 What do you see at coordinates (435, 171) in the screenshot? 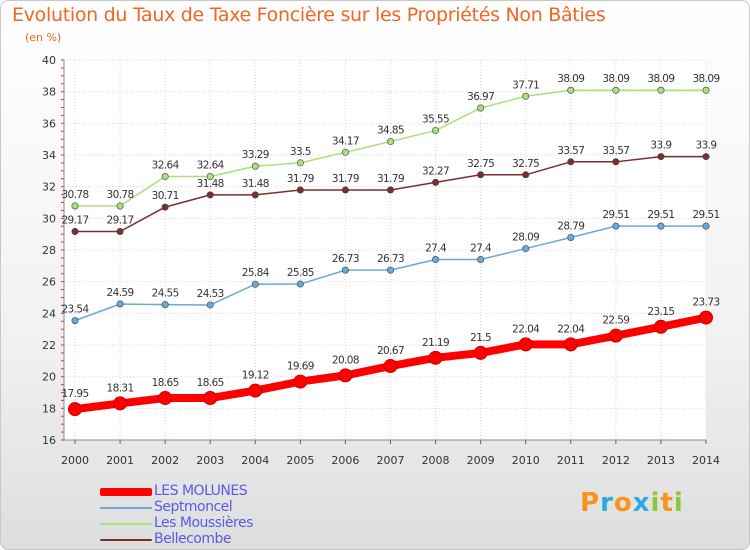
I see `data-label: 32.27` at bounding box center [435, 171].